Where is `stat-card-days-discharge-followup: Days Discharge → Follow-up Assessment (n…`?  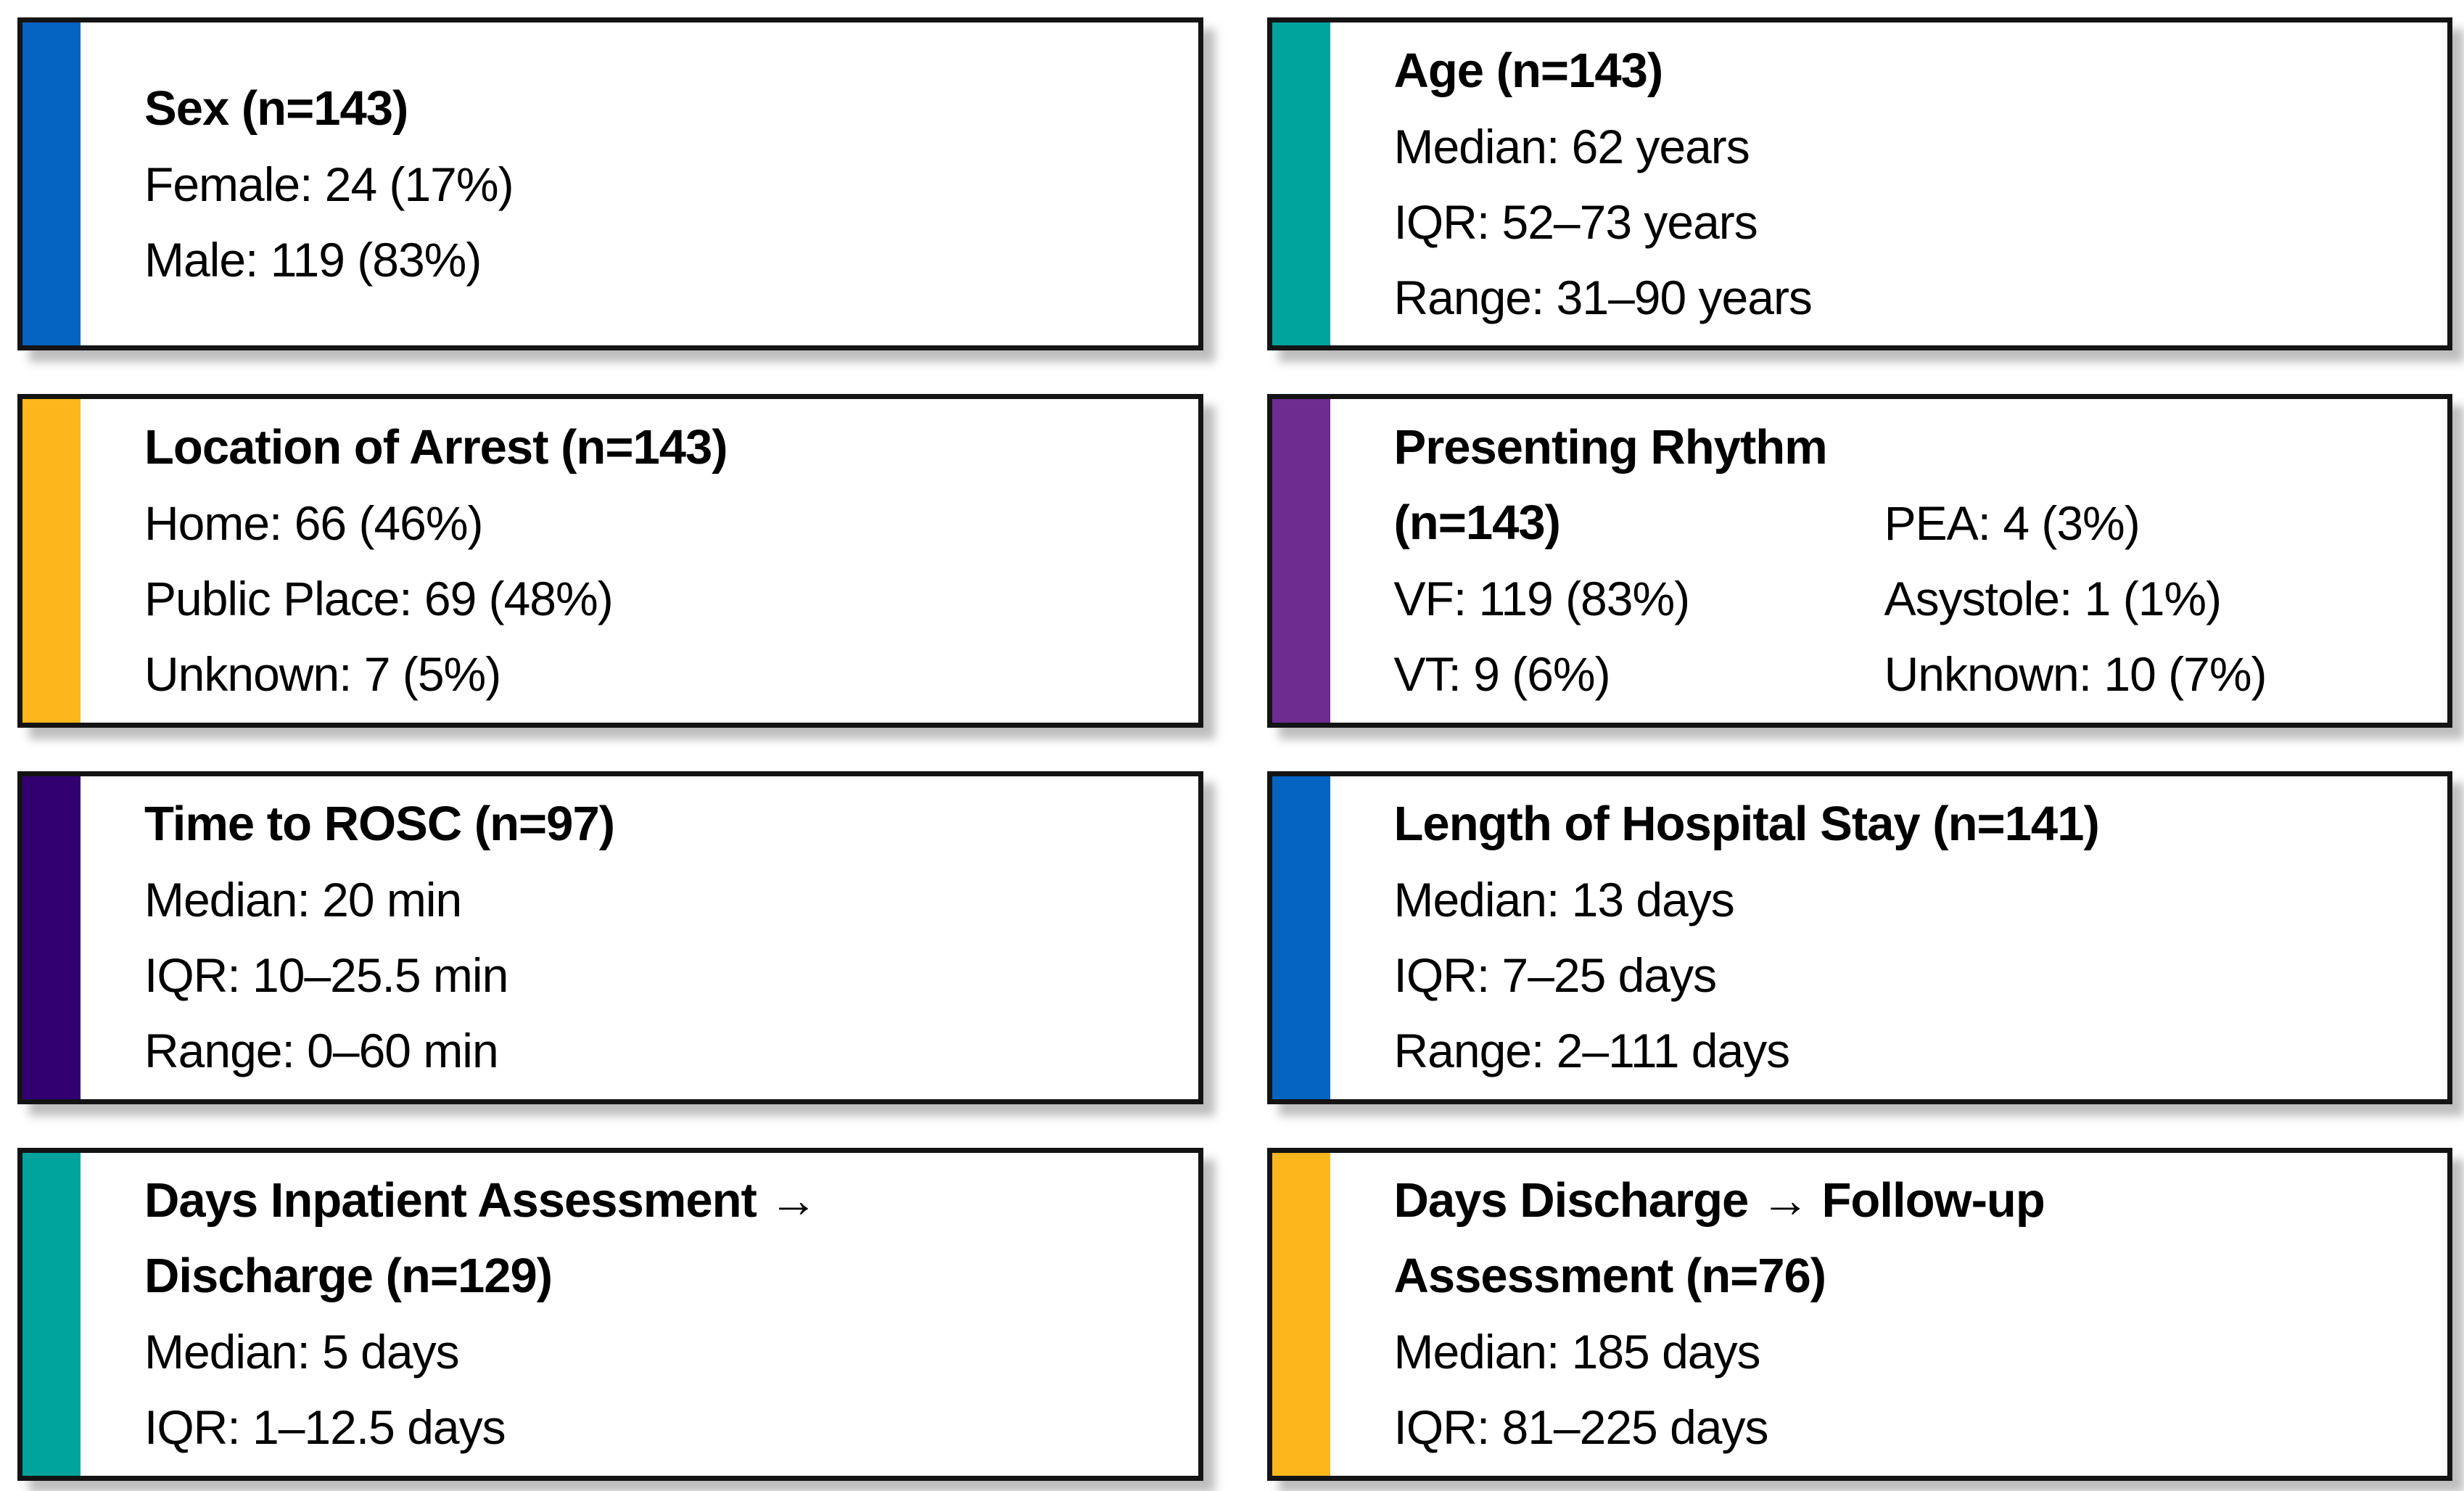 stat-card-days-discharge-followup: Days Discharge → Follow-up Assessment (n… is located at coordinates (1859, 1314).